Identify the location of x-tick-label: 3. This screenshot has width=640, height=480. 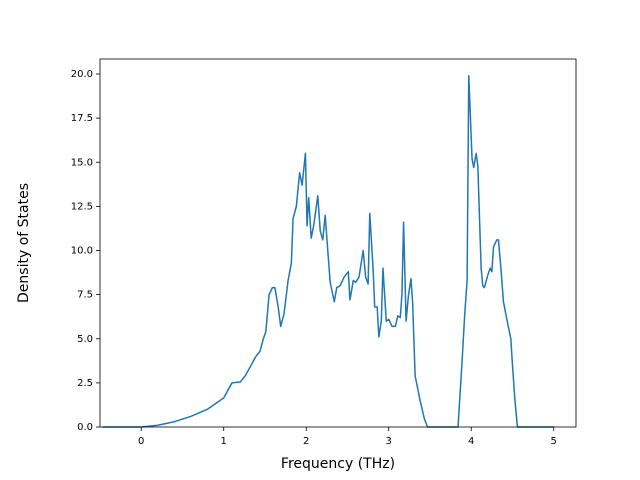
(389, 441).